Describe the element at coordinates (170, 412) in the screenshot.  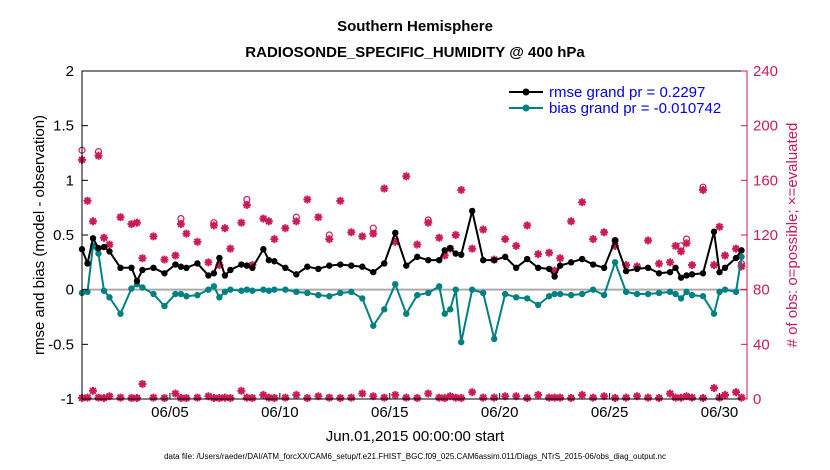
I see `x-tick-label: 06/05` at that location.